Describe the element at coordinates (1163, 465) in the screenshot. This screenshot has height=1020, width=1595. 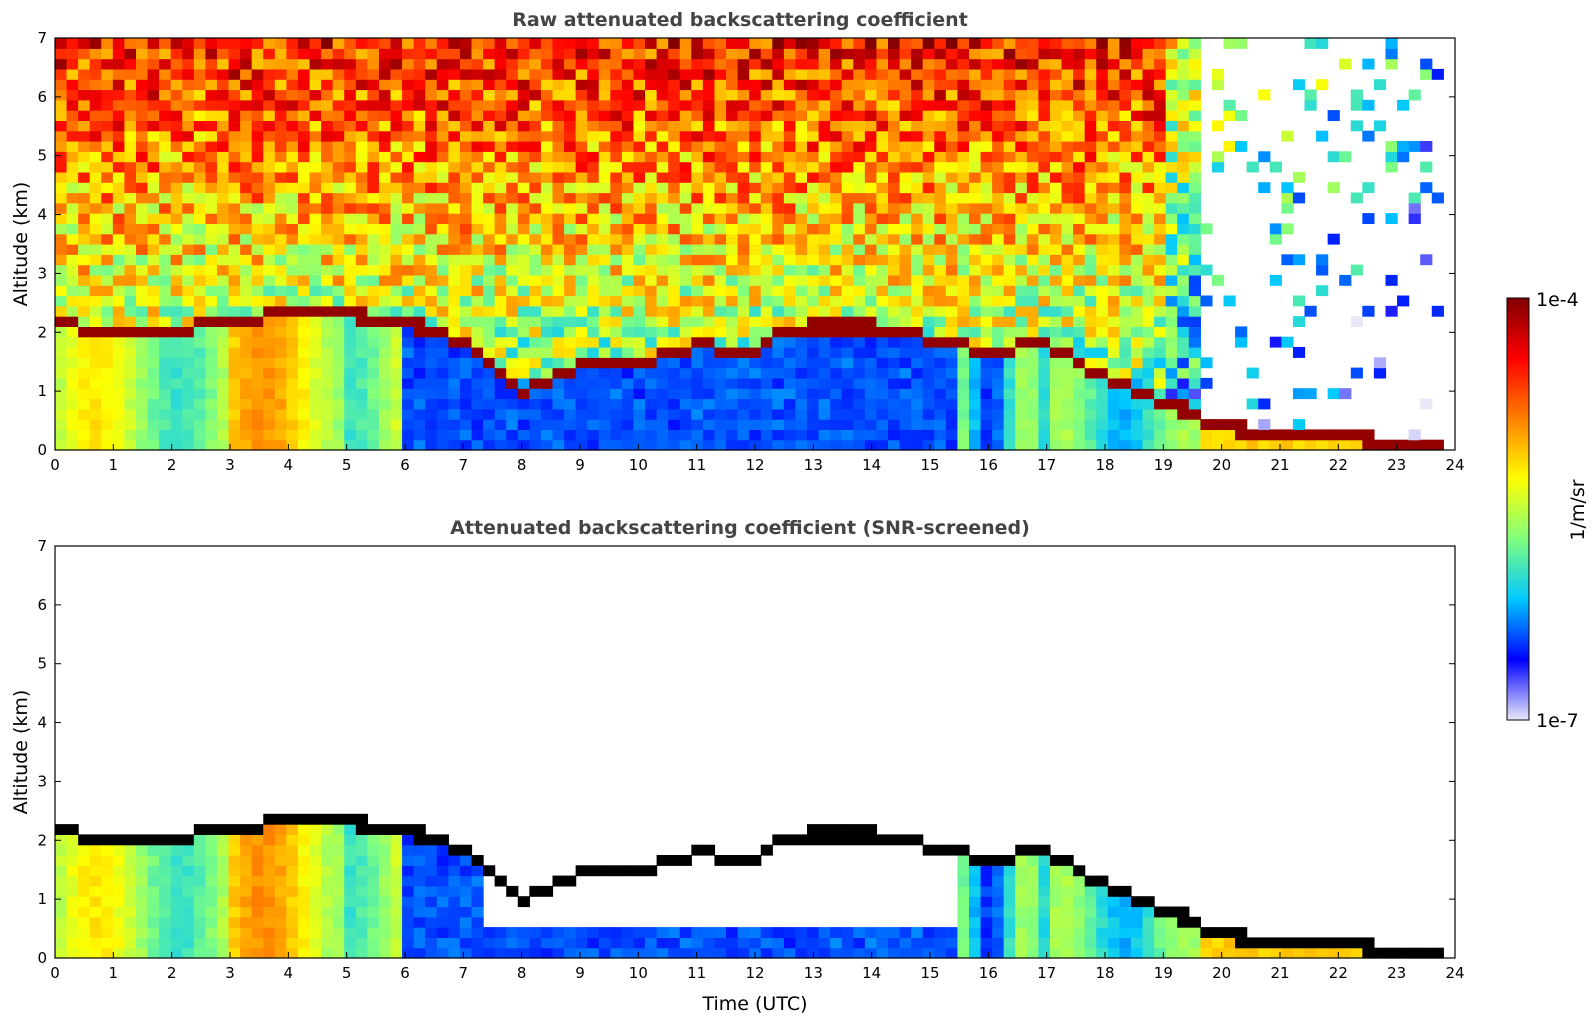
I see `panel1-xtick-label: 19` at that location.